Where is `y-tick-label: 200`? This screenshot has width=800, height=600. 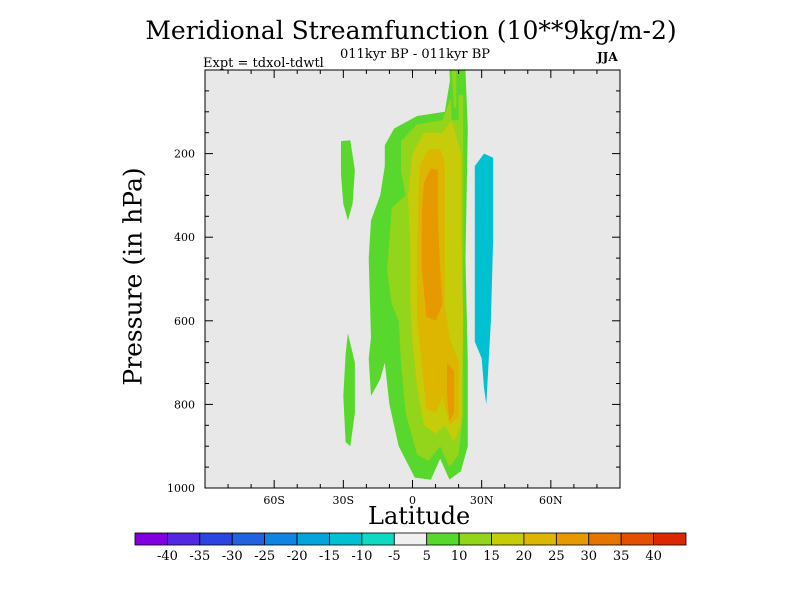
y-tick-label: 200 is located at coordinates (184, 154).